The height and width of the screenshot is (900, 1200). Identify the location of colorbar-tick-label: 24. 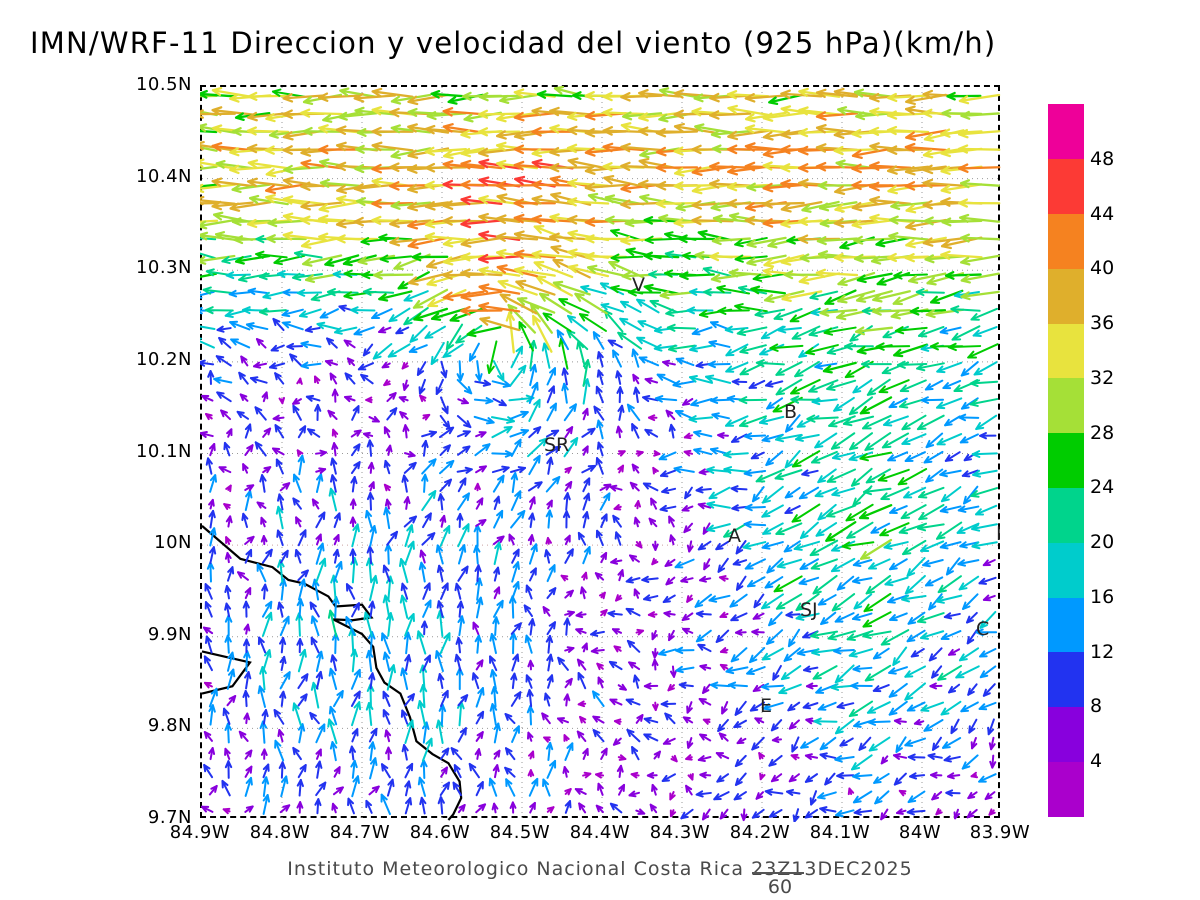
(1102, 487).